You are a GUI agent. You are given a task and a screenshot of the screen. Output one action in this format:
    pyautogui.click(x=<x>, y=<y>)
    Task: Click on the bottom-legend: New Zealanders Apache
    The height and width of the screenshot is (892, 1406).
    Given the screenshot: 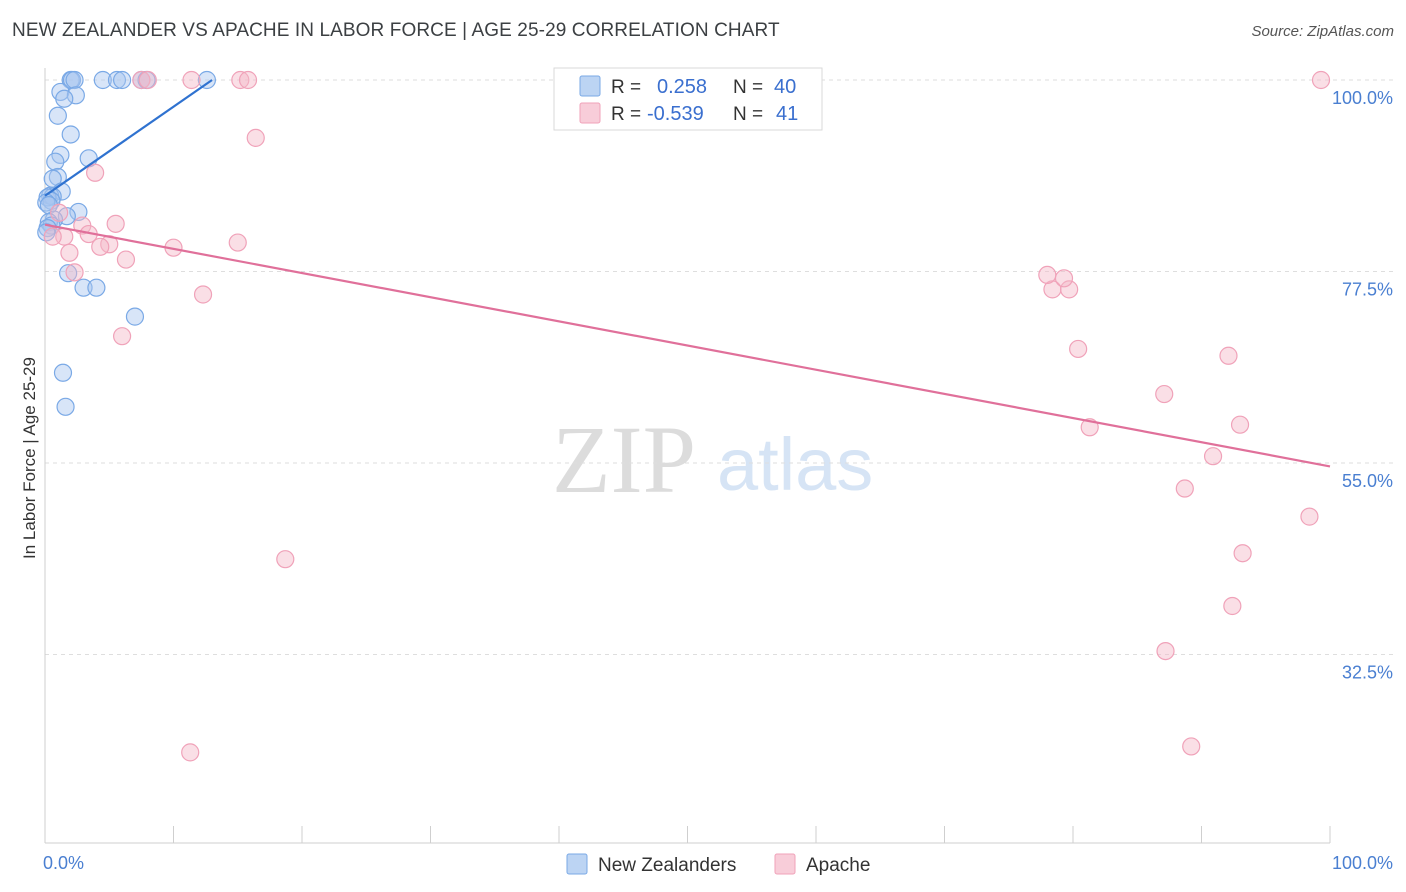 What is the action you would take?
    pyautogui.click(x=718, y=864)
    